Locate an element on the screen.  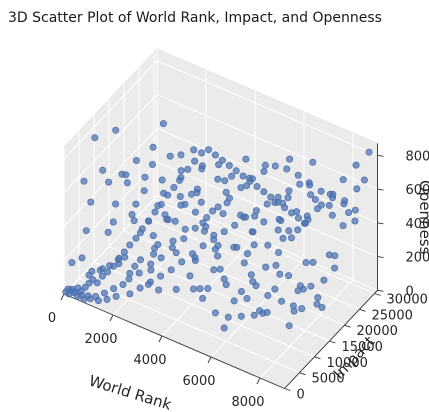
y-tick-label: 25000 is located at coordinates (392, 315).